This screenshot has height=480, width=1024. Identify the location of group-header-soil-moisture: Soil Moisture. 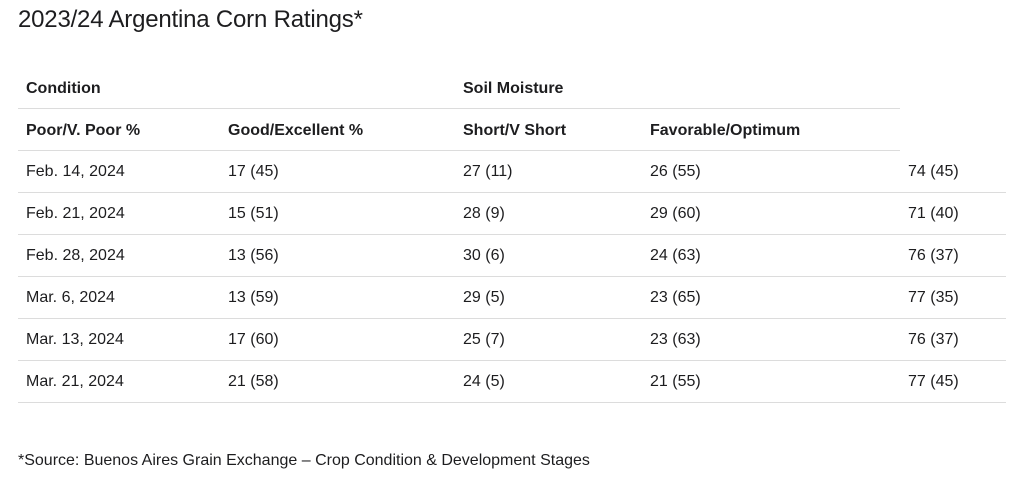
(513, 88).